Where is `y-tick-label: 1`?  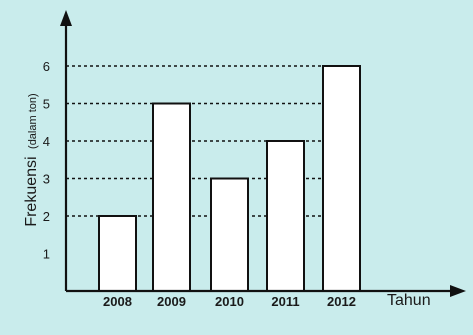
y-tick-label: 1 is located at coordinates (46, 254).